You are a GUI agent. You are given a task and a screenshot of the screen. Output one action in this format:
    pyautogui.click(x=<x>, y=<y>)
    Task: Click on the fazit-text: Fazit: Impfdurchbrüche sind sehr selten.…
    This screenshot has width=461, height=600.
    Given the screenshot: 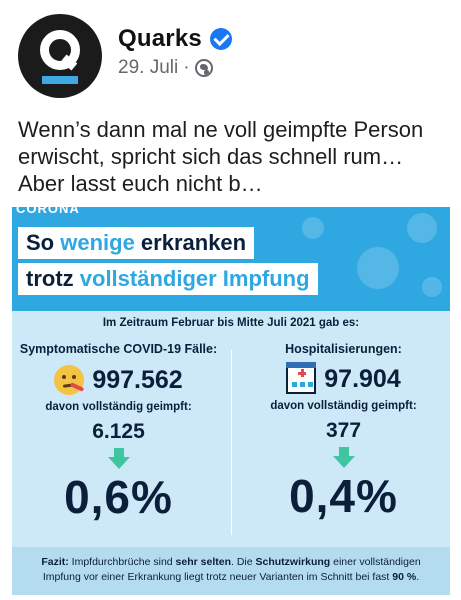 What is the action you would take?
    pyautogui.click(x=231, y=571)
    